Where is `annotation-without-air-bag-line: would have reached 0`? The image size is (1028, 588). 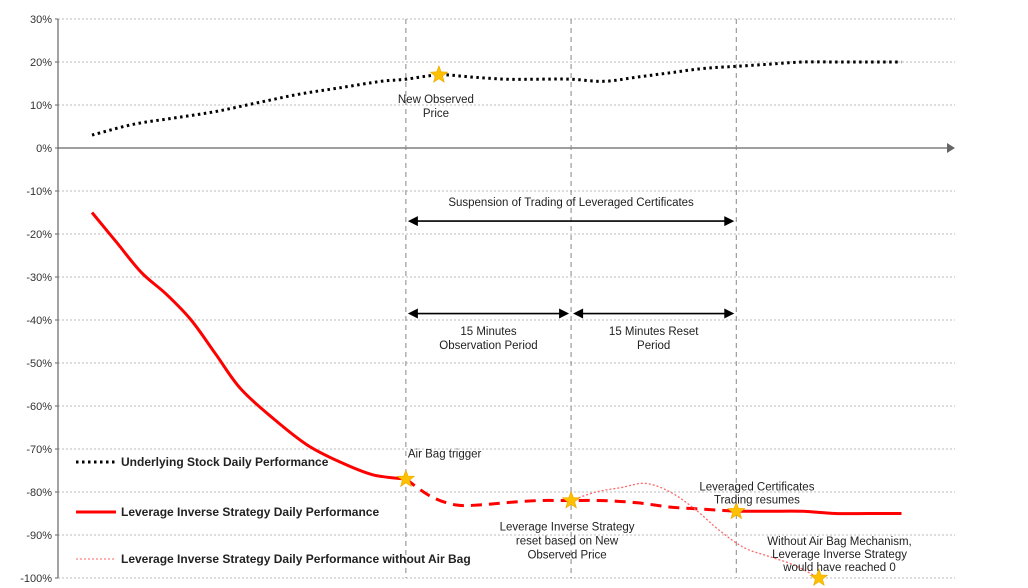 annotation-without-air-bag-line: would have reached 0 is located at coordinates (839, 568).